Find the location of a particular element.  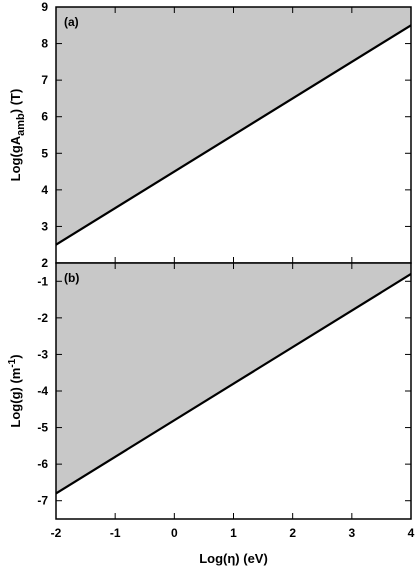

x-tick-label: 4 is located at coordinates (411, 533).